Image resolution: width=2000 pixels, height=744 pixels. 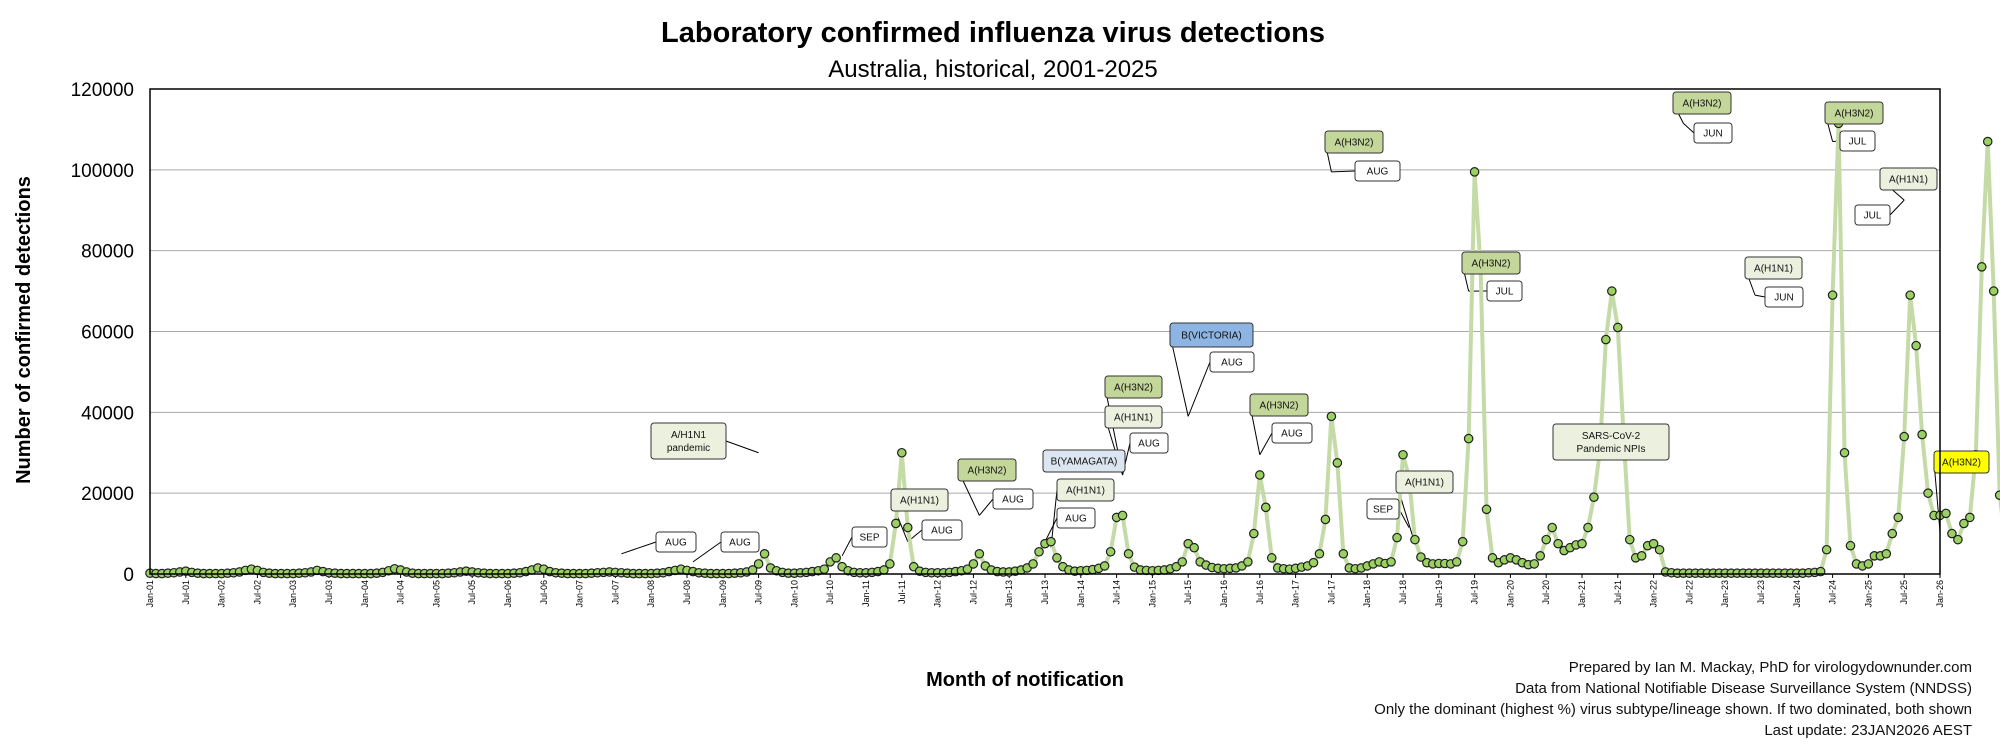 I want to click on x-tick-label: Jul-18, so click(x=1403, y=592).